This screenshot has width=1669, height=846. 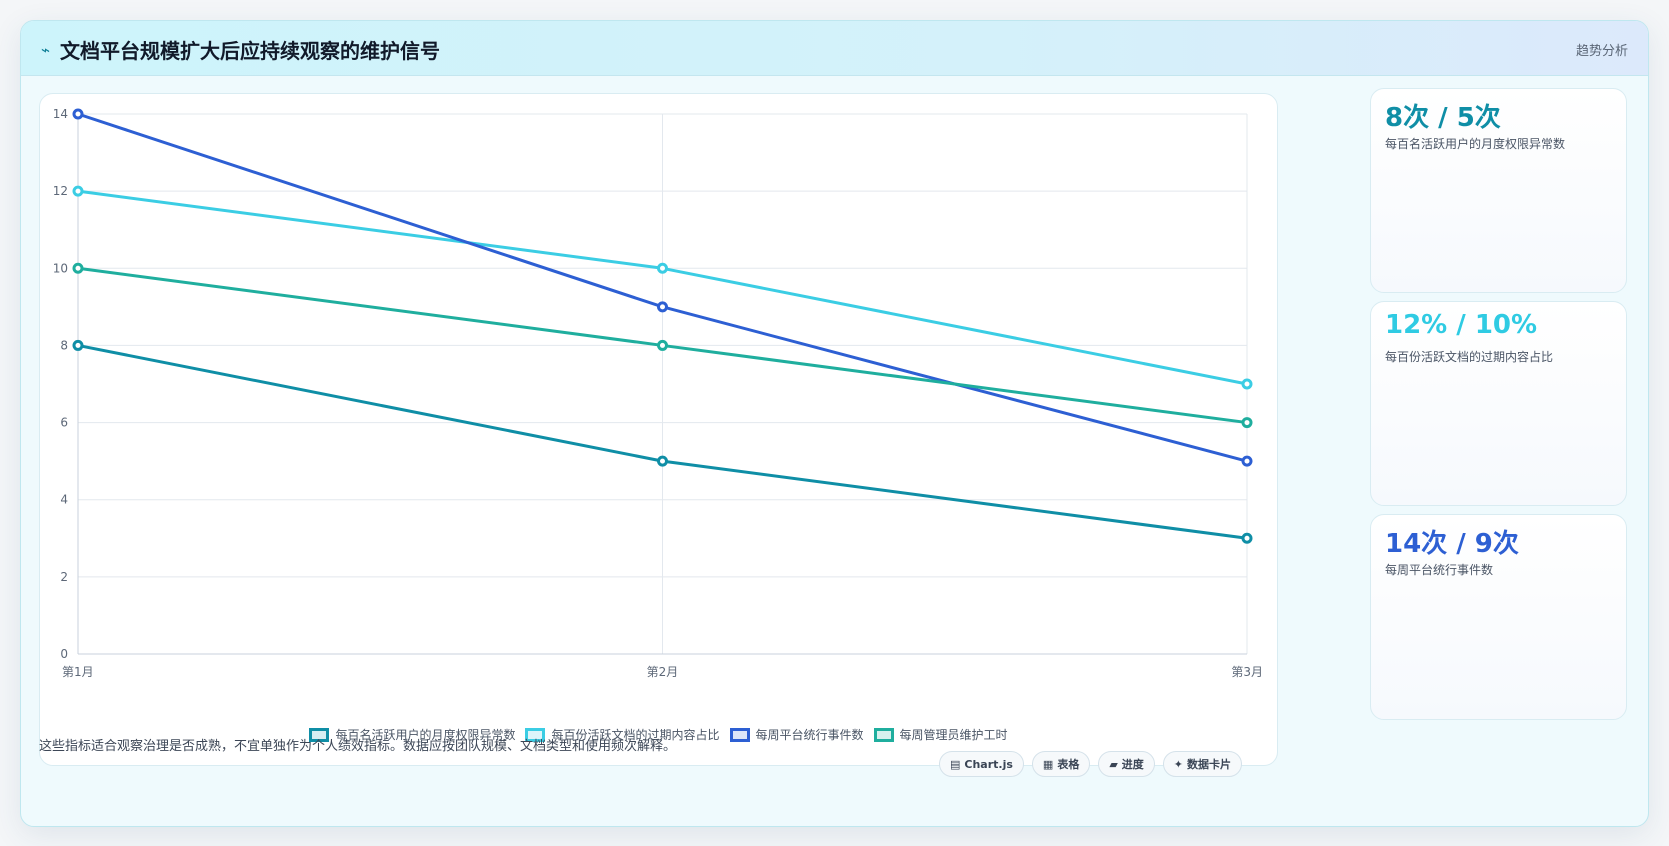 What do you see at coordinates (64, 654) in the screenshot?
I see `y-tick-label: 0` at bounding box center [64, 654].